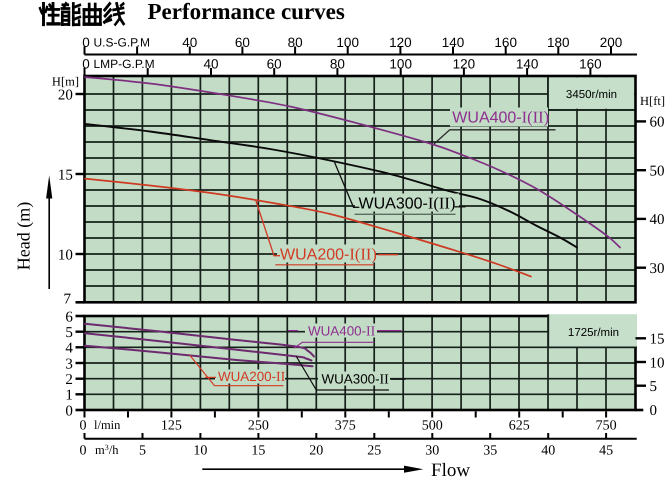 This screenshot has height=488, width=672. What do you see at coordinates (107, 425) in the screenshot?
I see `svg-text: l/min` at bounding box center [107, 425].